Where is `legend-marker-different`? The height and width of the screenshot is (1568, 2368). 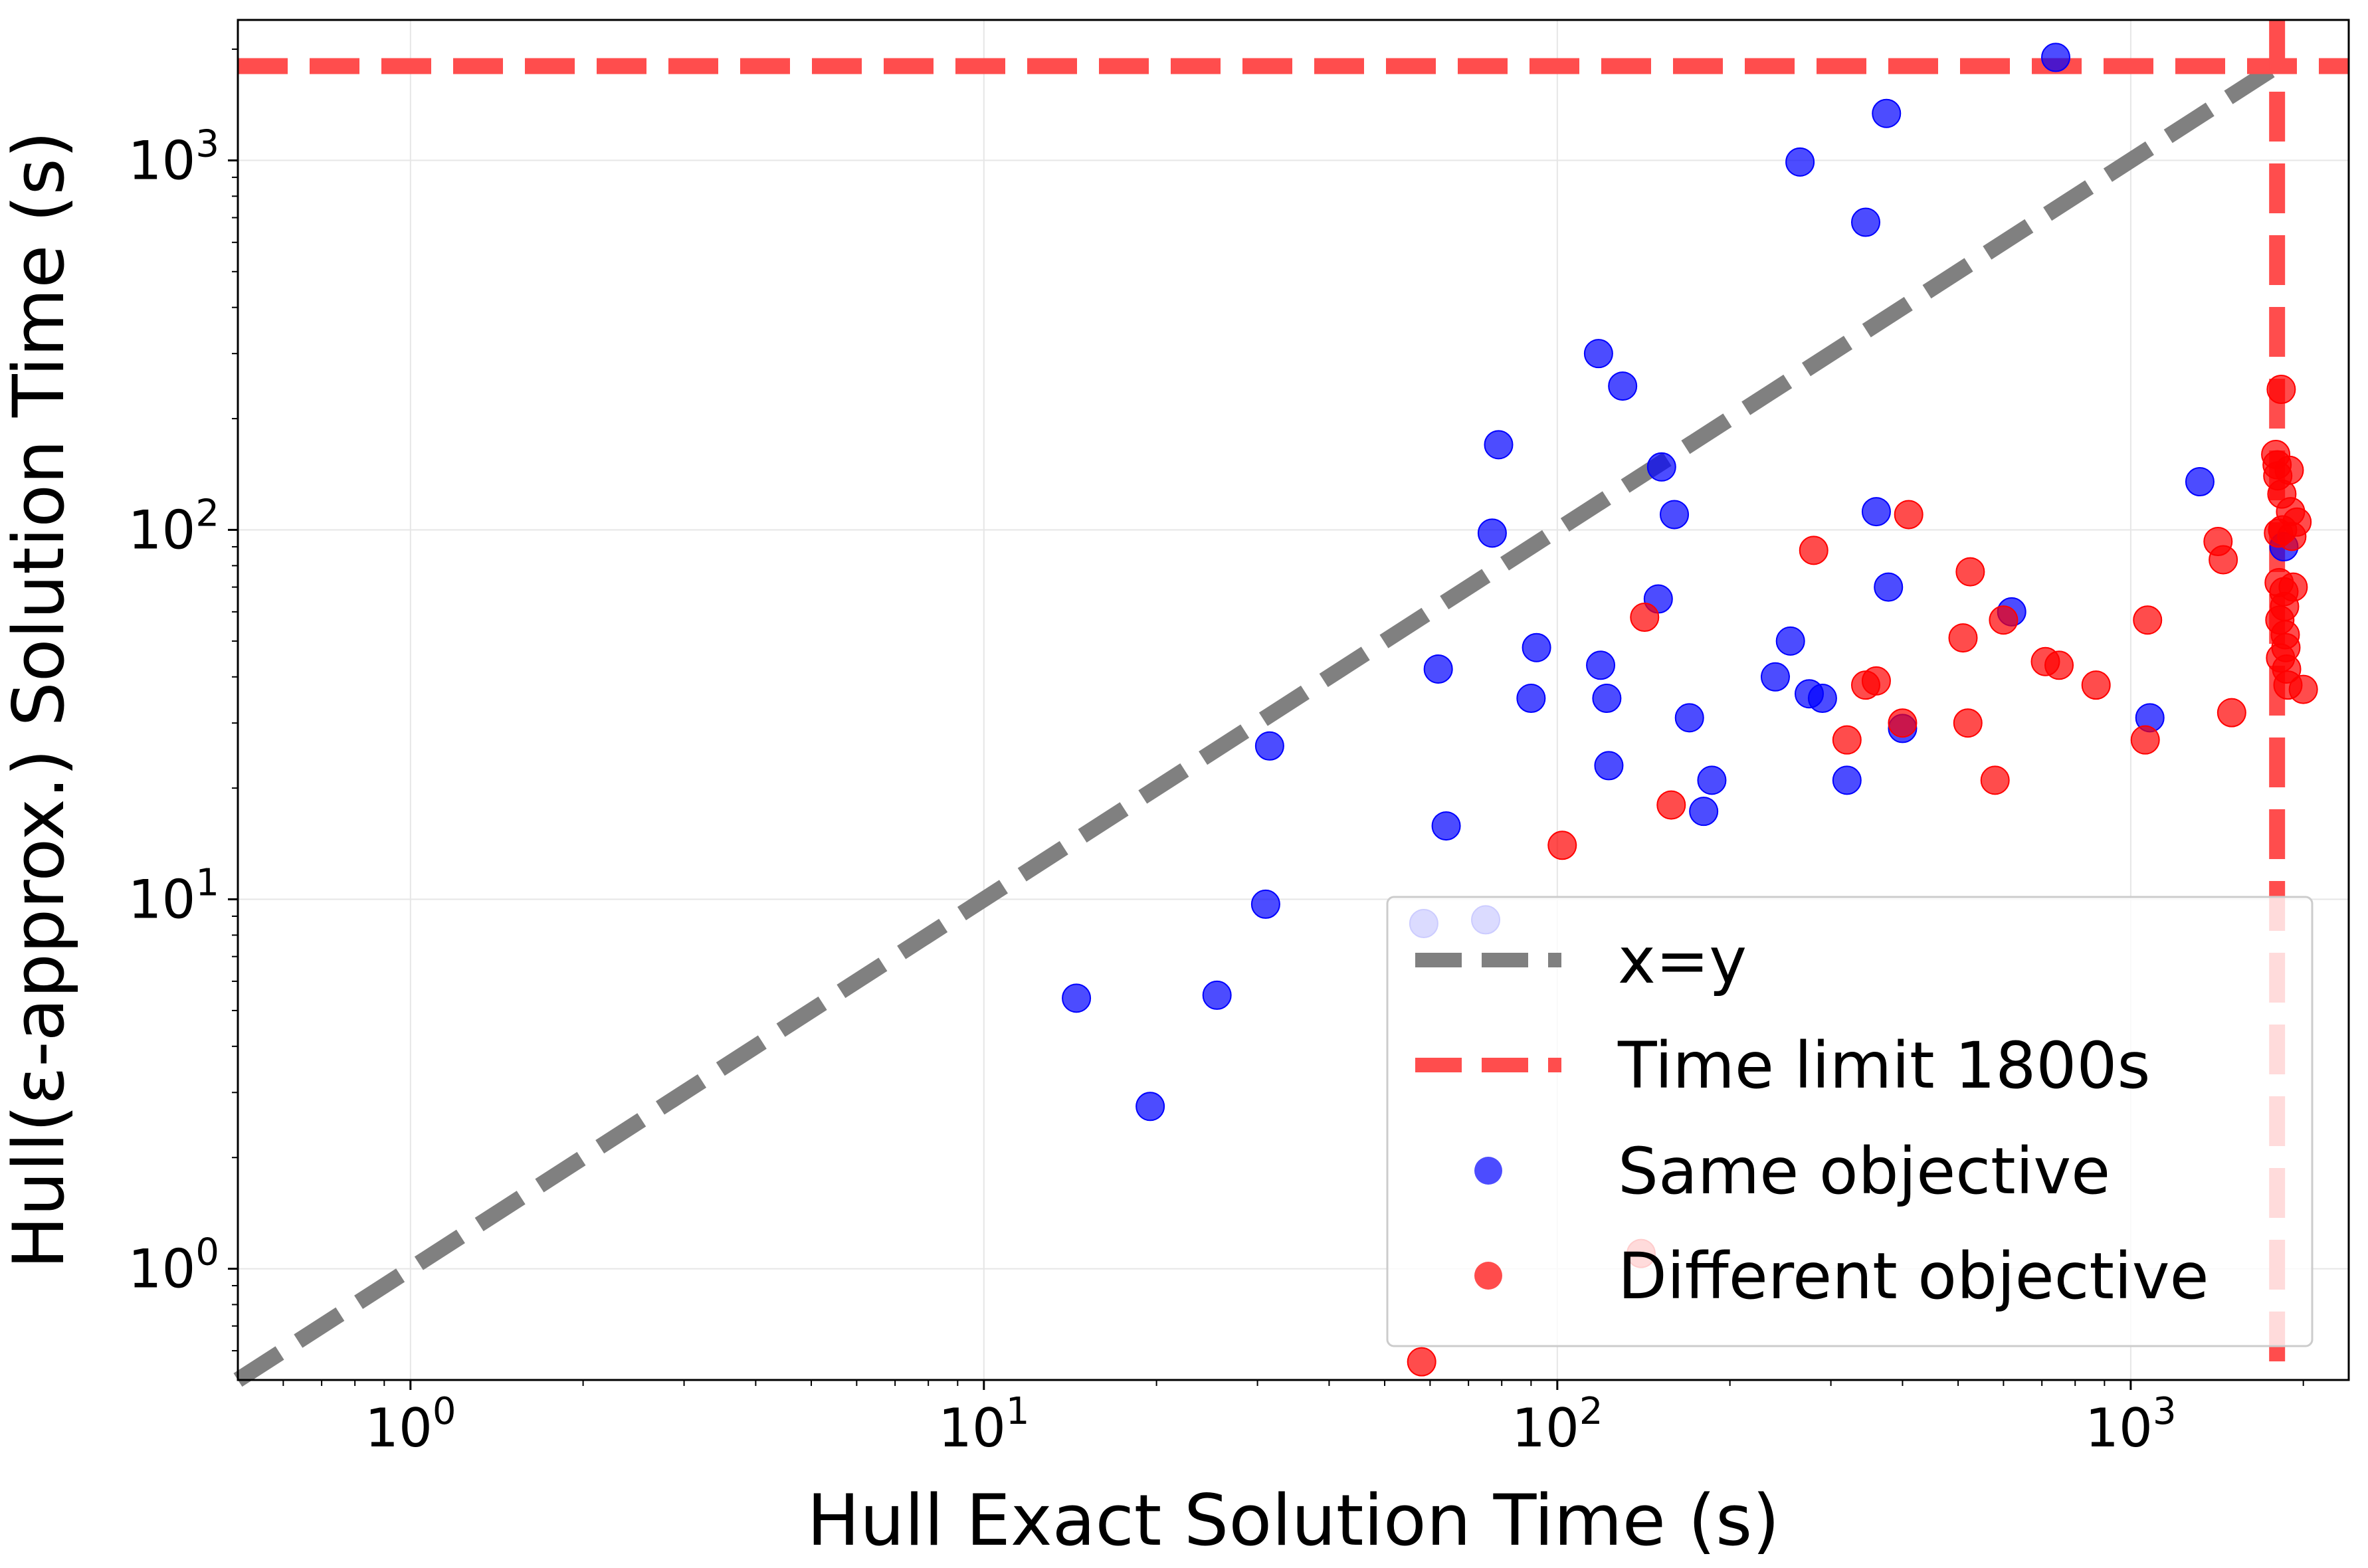 legend-marker-different is located at coordinates (1488, 1276).